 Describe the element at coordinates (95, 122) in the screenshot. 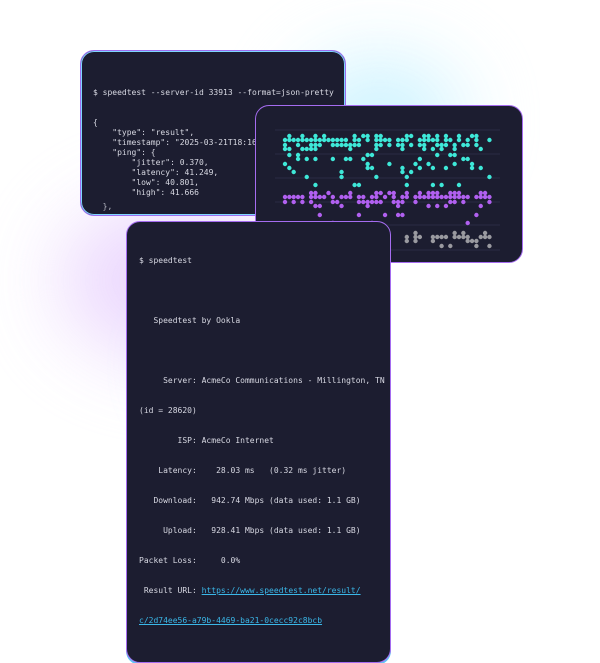

I see `json-line: {` at that location.